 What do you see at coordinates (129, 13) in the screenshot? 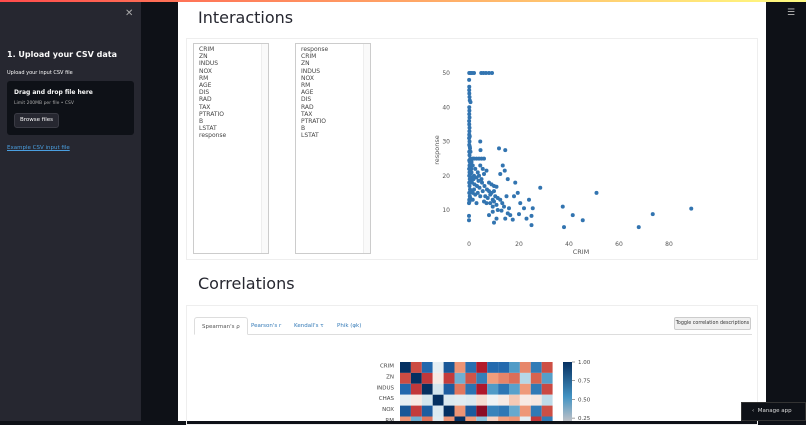
I see `close-icon: ✕` at bounding box center [129, 13].